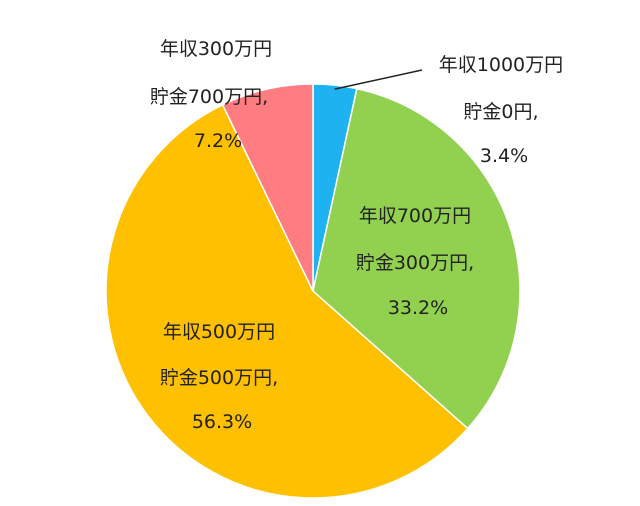 This screenshot has width=640, height=506. I want to click on slice-label-2: 年収500万円 貯金500万円, 56.3%, so click(222, 377).